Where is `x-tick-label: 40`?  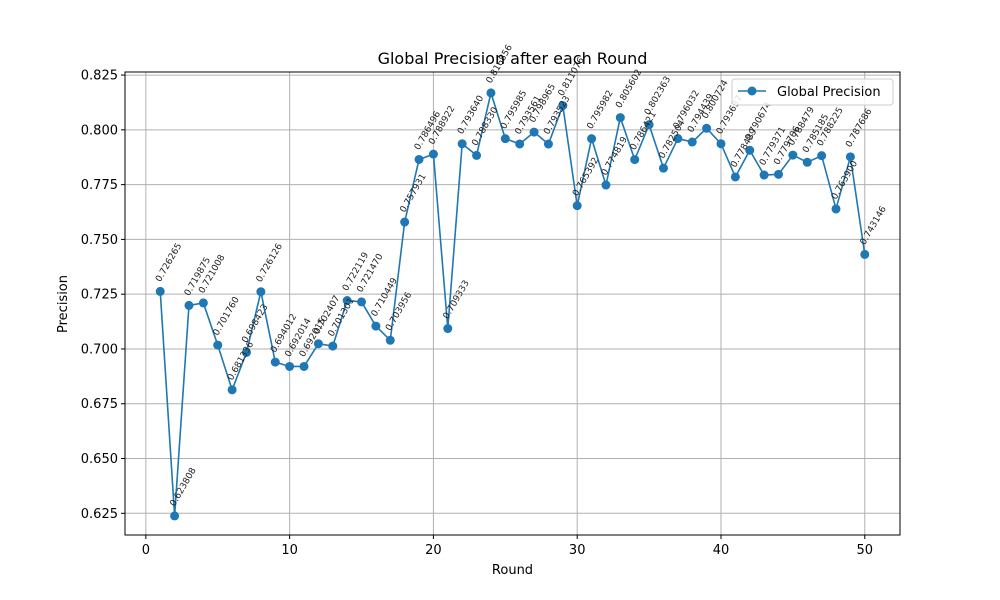
x-tick-label: 40 is located at coordinates (721, 550).